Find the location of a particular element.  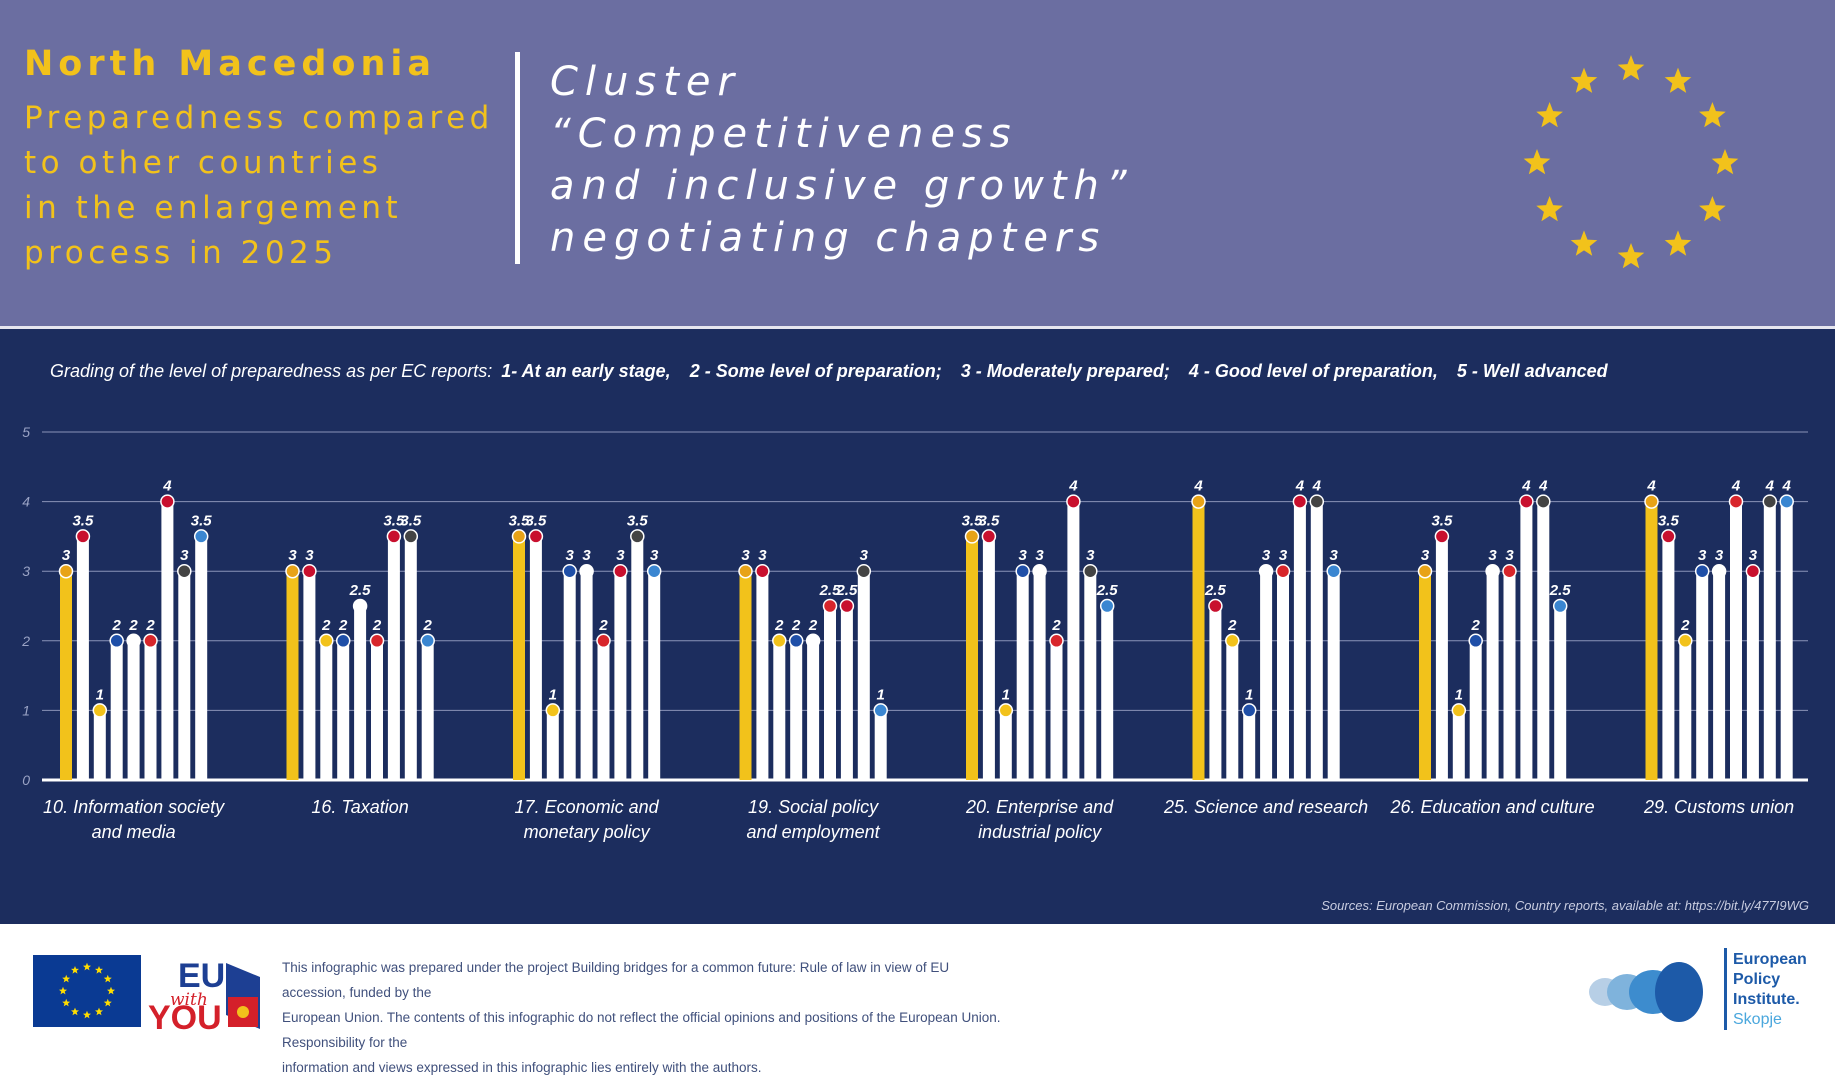

y-tick-label: 4 is located at coordinates (26, 502).